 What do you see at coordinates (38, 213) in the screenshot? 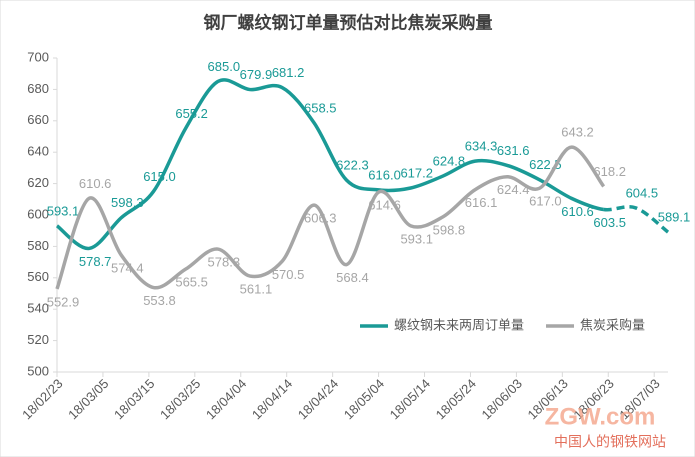
I see `y-tick-label: 600` at bounding box center [38, 213].